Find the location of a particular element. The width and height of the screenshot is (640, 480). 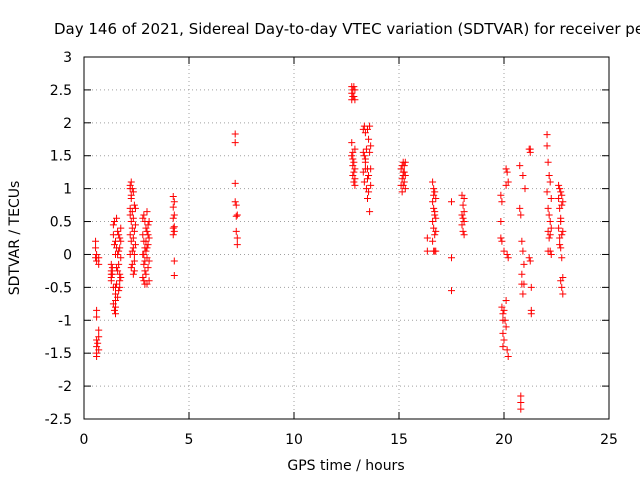

y-tick-label: -1 is located at coordinates (65, 321).